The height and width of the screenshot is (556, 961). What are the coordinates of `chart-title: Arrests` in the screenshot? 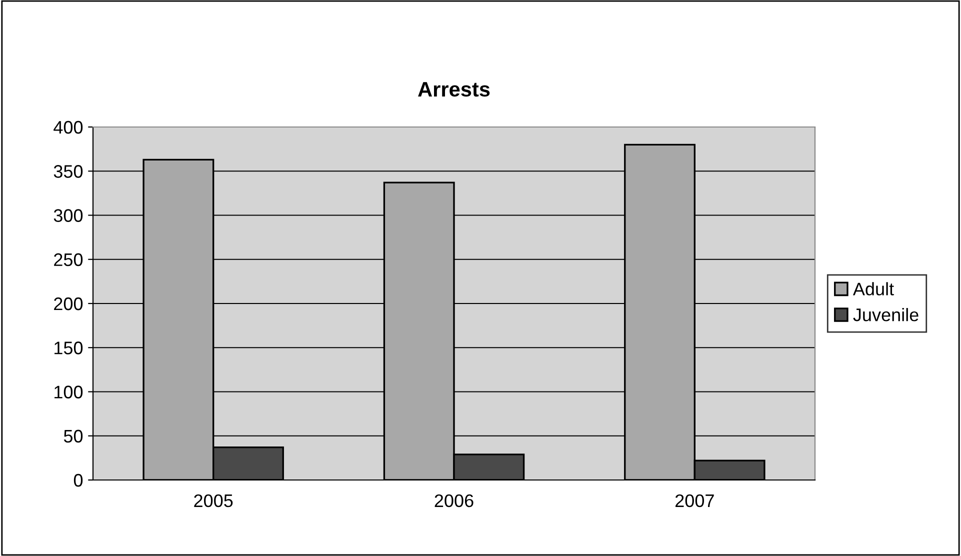 It's located at (454, 89).